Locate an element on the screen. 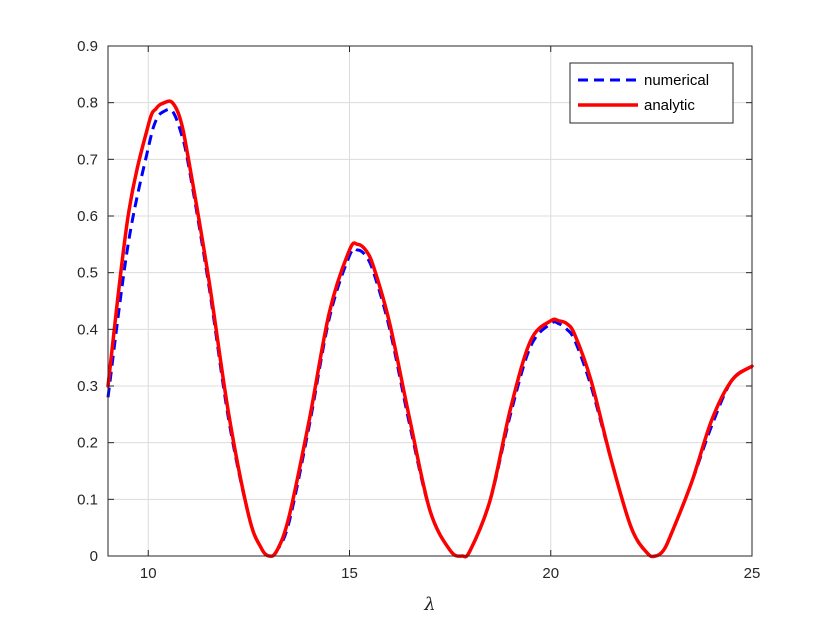  x-tick-label: 25 is located at coordinates (752, 573).